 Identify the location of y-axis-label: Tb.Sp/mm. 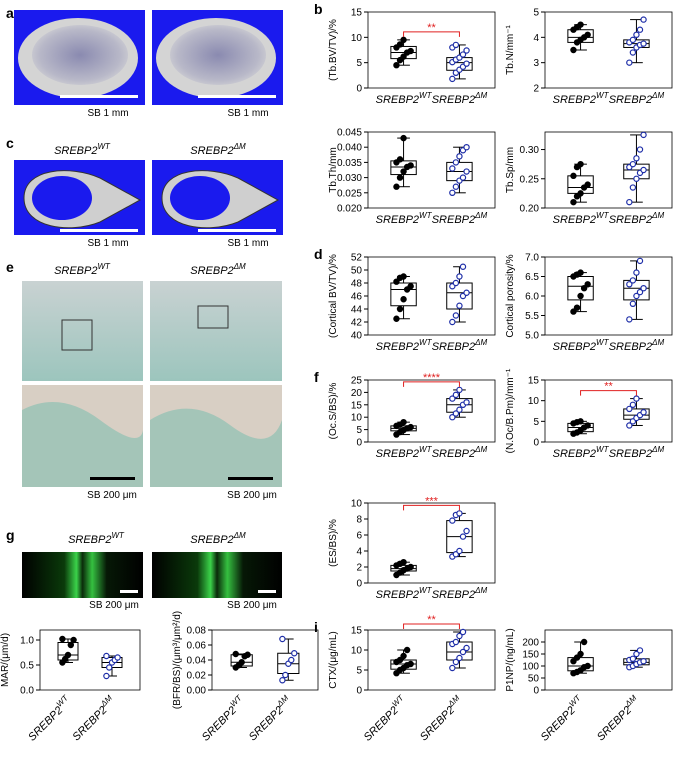
(510, 170).